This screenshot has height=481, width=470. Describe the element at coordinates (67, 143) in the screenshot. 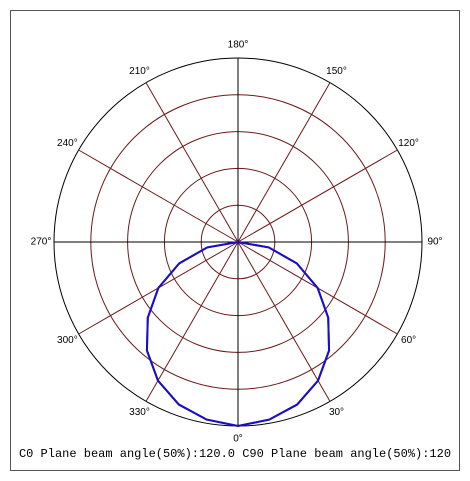

I see `angle-label: 240°` at that location.